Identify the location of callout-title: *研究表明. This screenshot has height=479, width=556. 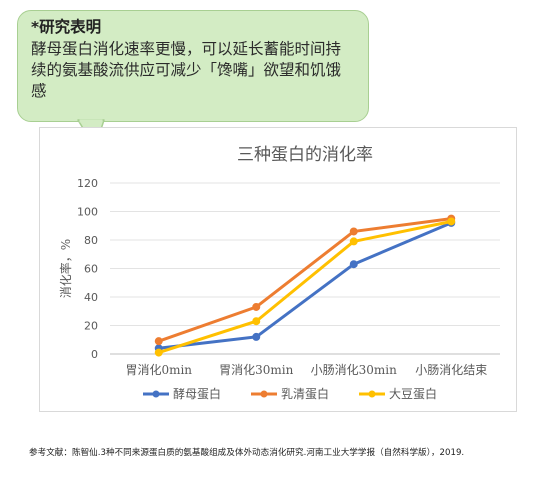
(66, 27).